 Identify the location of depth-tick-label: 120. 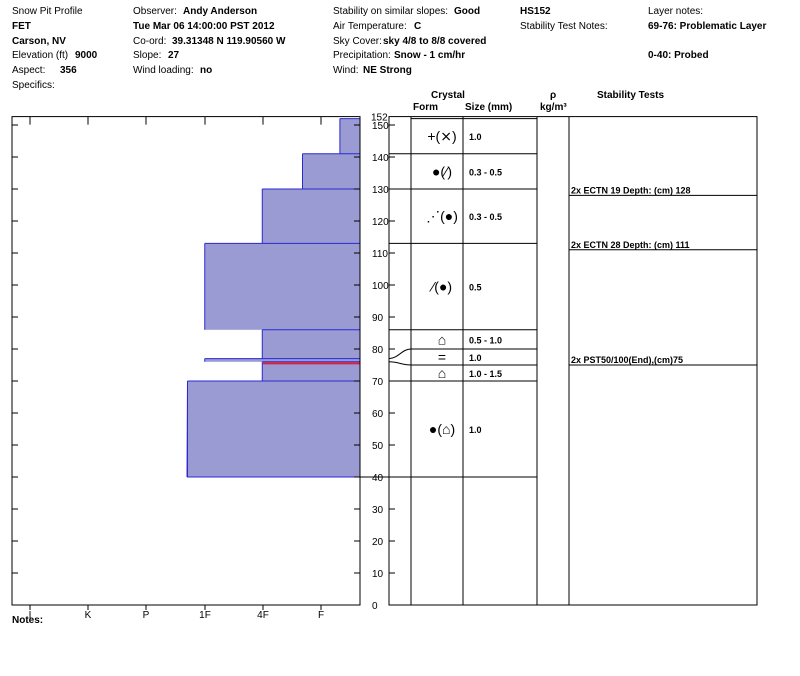
(380, 222).